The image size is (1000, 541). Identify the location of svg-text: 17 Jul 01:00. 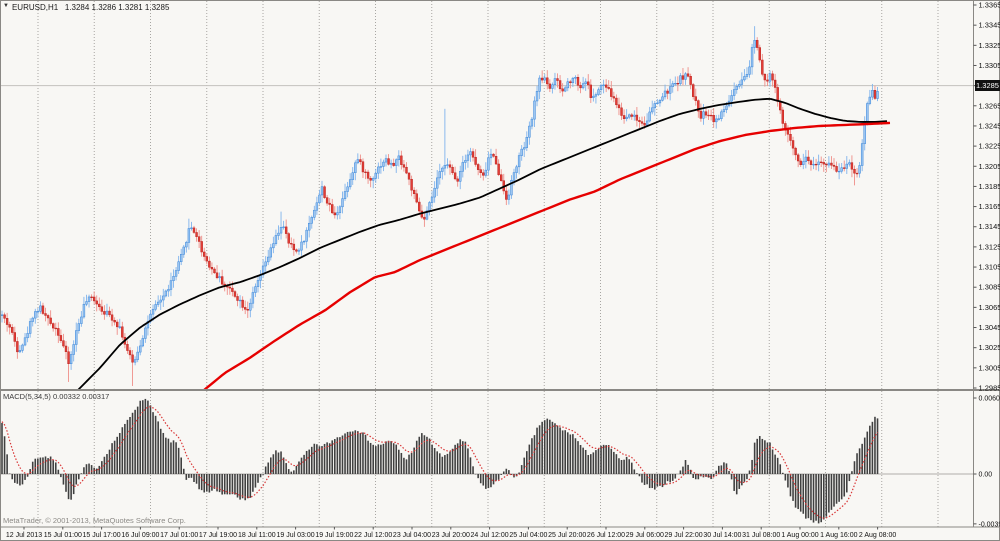
(179, 535).